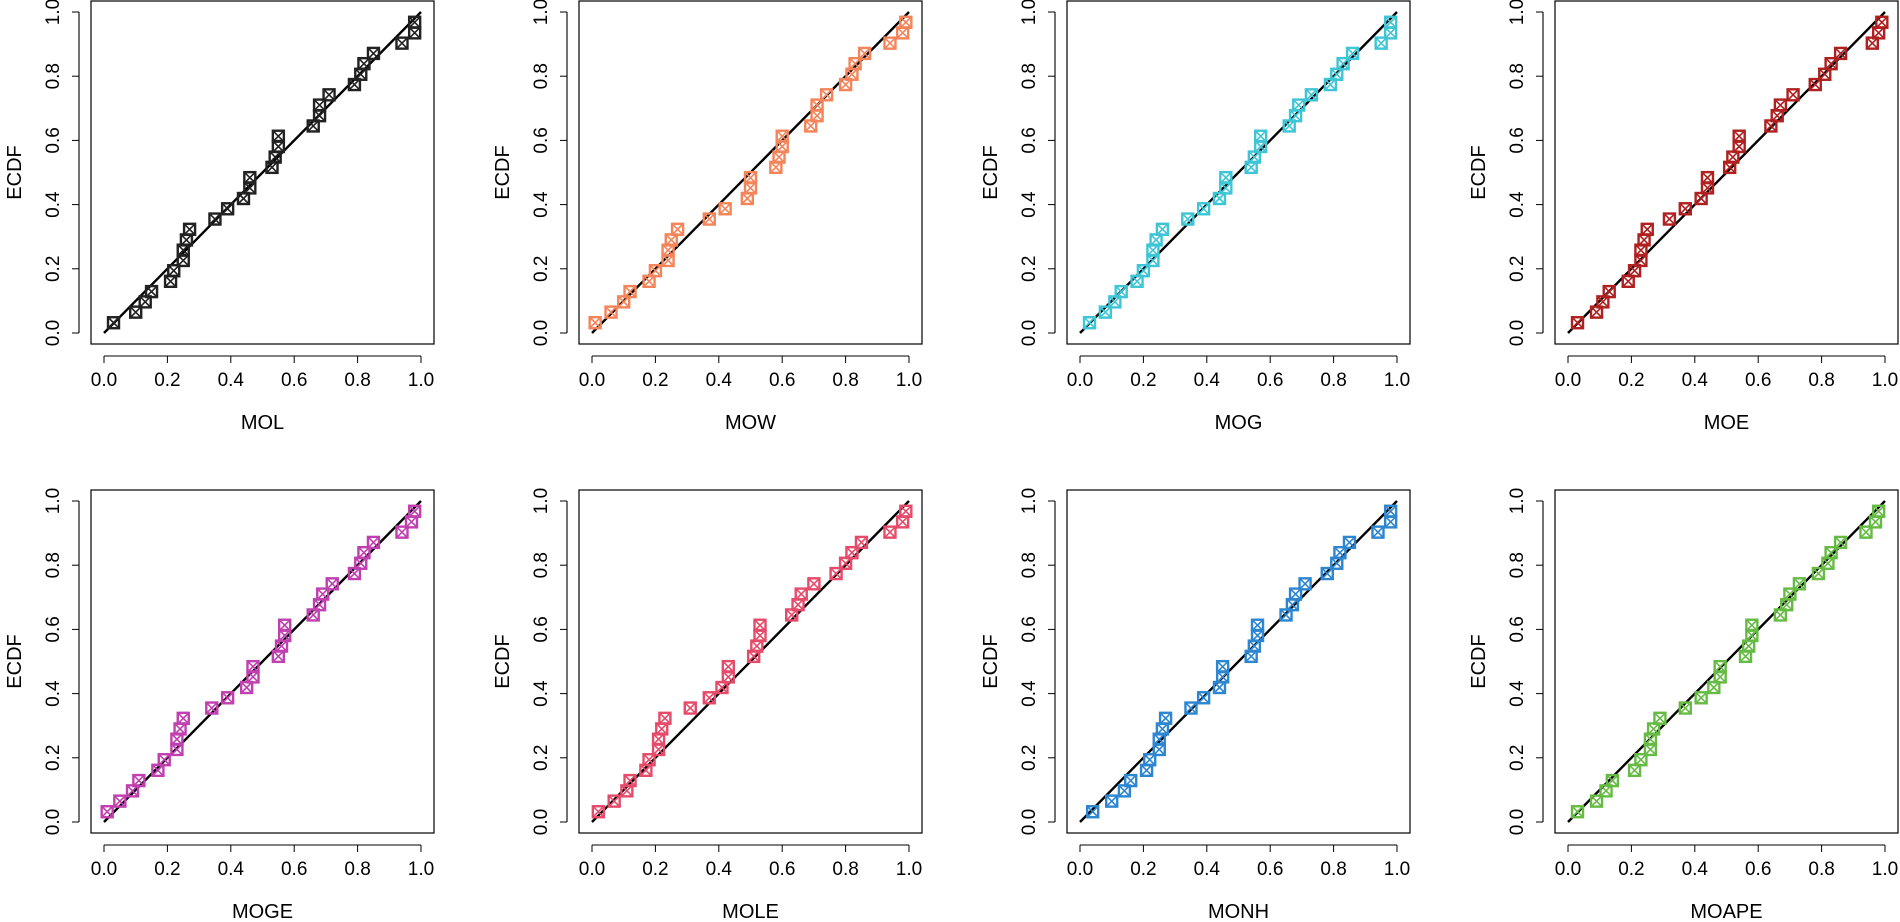 This screenshot has width=1900, height=922. I want to click on reference-line, so click(262, 172).